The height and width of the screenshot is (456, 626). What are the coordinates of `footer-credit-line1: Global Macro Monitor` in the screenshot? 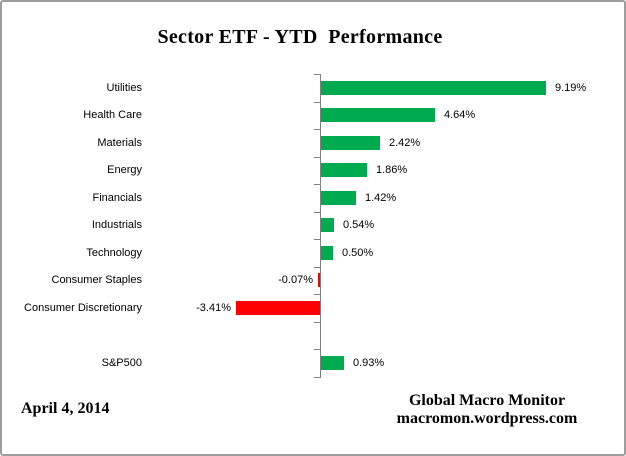 It's located at (487, 400).